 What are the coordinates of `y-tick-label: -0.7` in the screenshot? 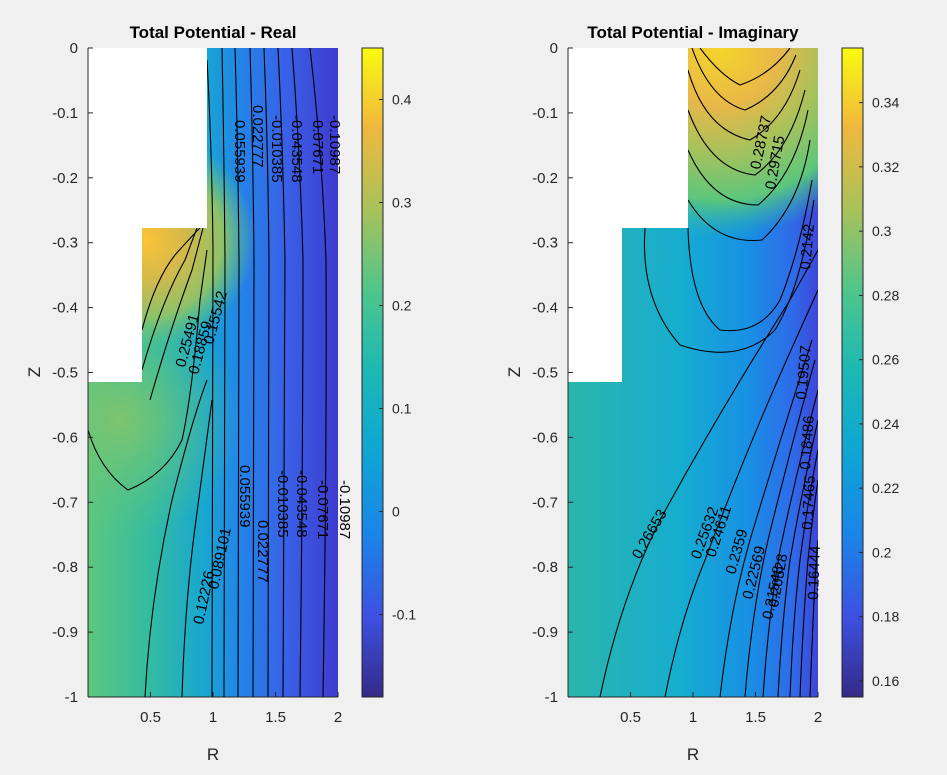 It's located at (545, 502).